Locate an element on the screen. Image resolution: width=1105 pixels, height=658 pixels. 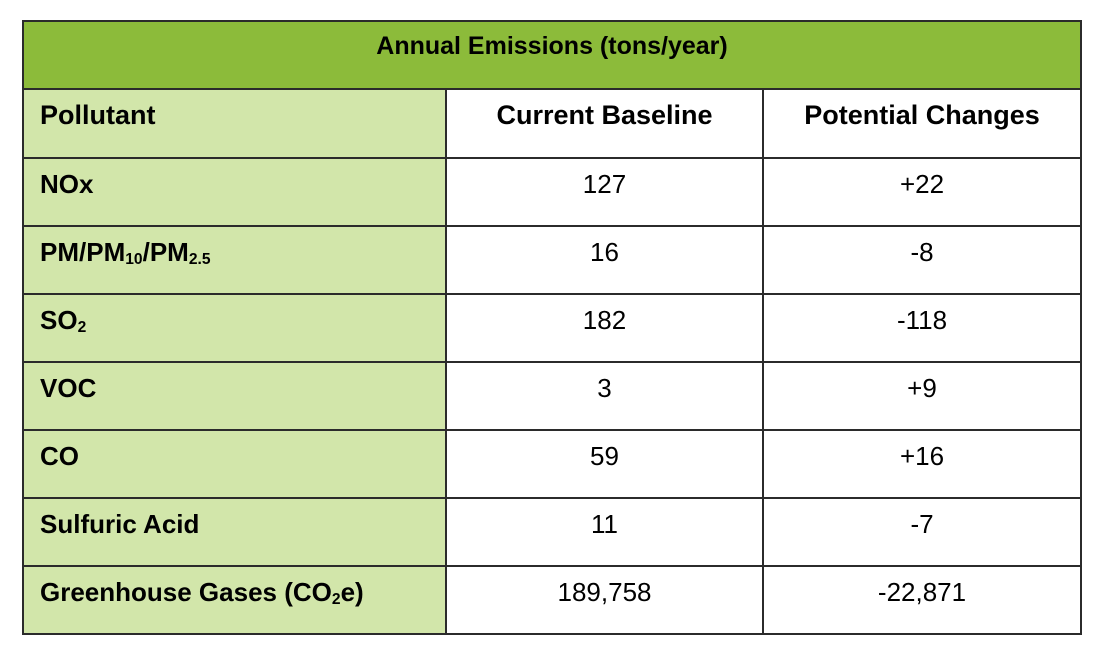
pollutant-cell: Sulfuric Acid is located at coordinates (234, 532).